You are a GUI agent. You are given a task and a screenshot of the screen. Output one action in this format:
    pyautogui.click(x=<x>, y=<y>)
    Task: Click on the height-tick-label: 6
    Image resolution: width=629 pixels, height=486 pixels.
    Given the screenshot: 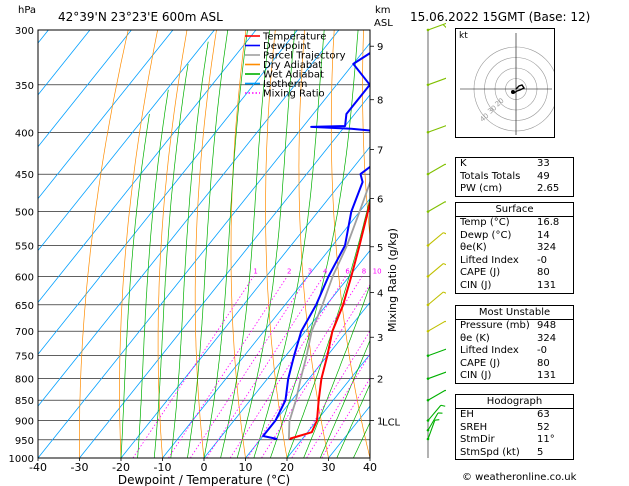 What is the action you would take?
    pyautogui.click(x=380, y=200)
    